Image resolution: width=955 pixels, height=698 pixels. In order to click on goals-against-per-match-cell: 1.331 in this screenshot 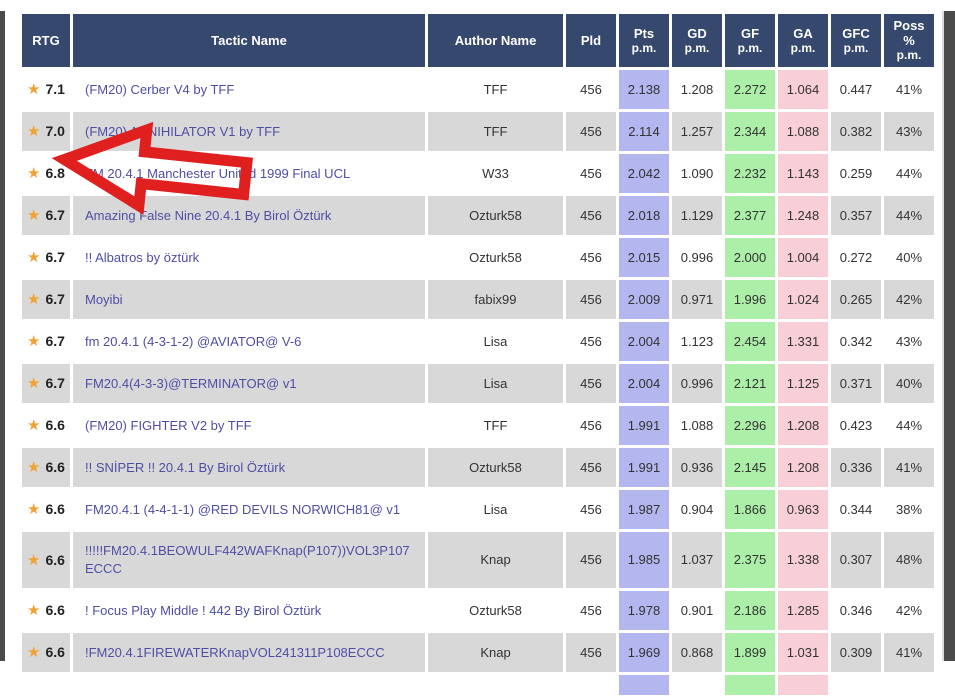, I will do `click(803, 341)`.